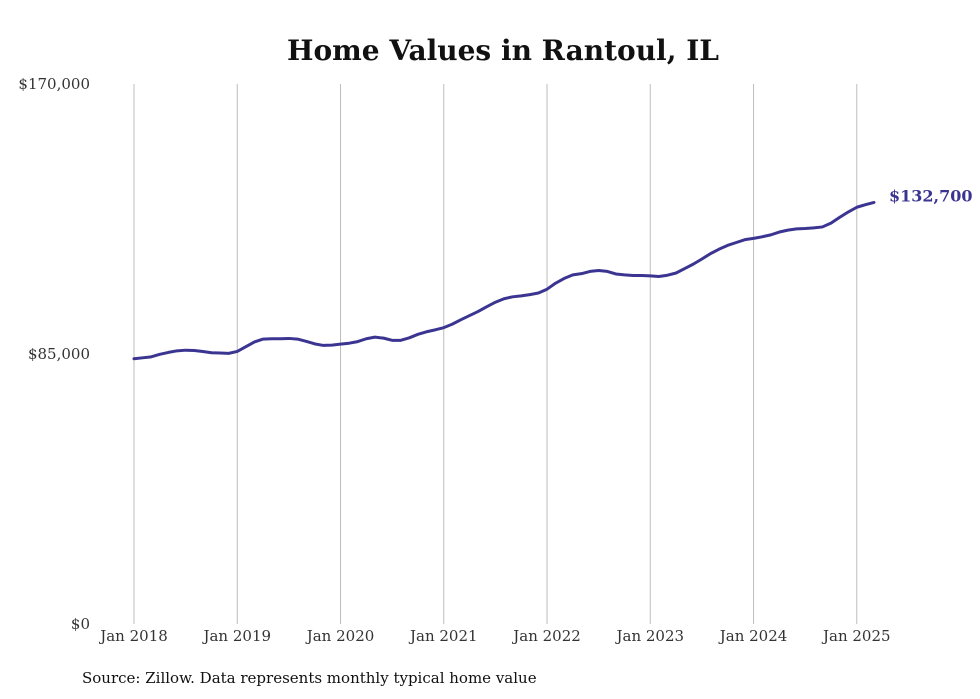 The image size is (980, 699). Describe the element at coordinates (931, 195) in the screenshot. I see `end-value-label: $132,700` at that location.